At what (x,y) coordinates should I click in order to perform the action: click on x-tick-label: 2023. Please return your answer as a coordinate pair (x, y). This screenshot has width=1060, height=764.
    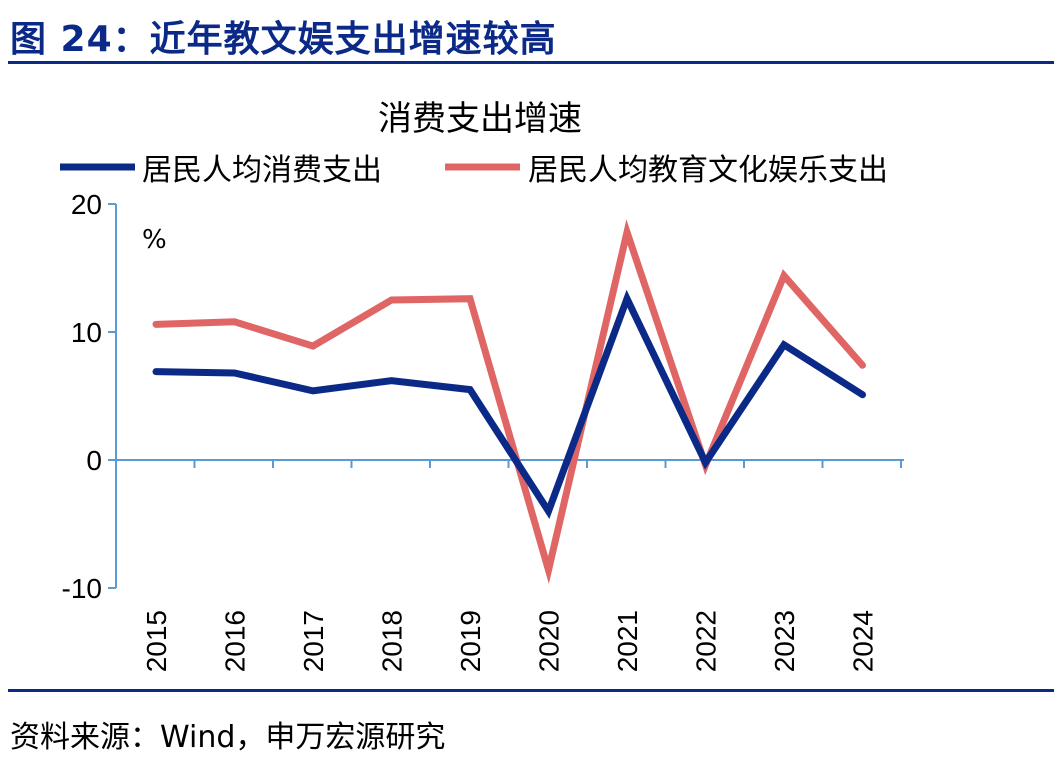
    Looking at the image, I should click on (784, 641).